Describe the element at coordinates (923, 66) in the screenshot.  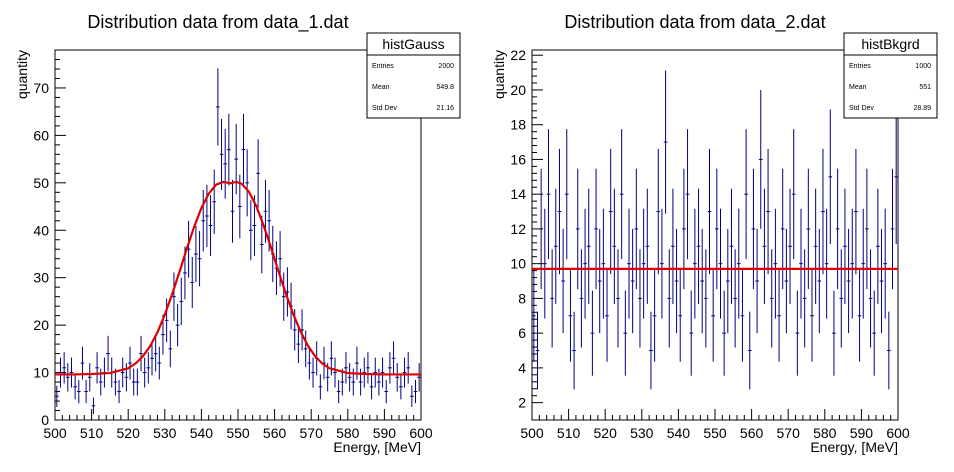
I see `stats-row-value: 1000` at that location.